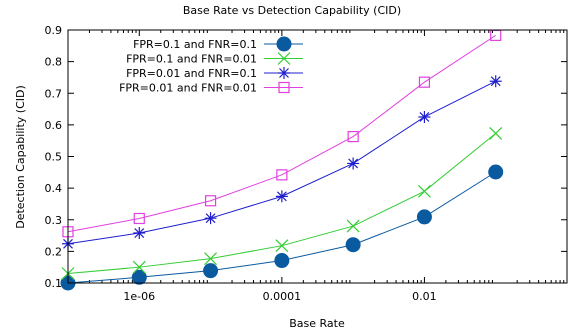 The image size is (575, 335). Describe the element at coordinates (54, 157) in the screenshot. I see `y-tick-label: 0.5` at that location.